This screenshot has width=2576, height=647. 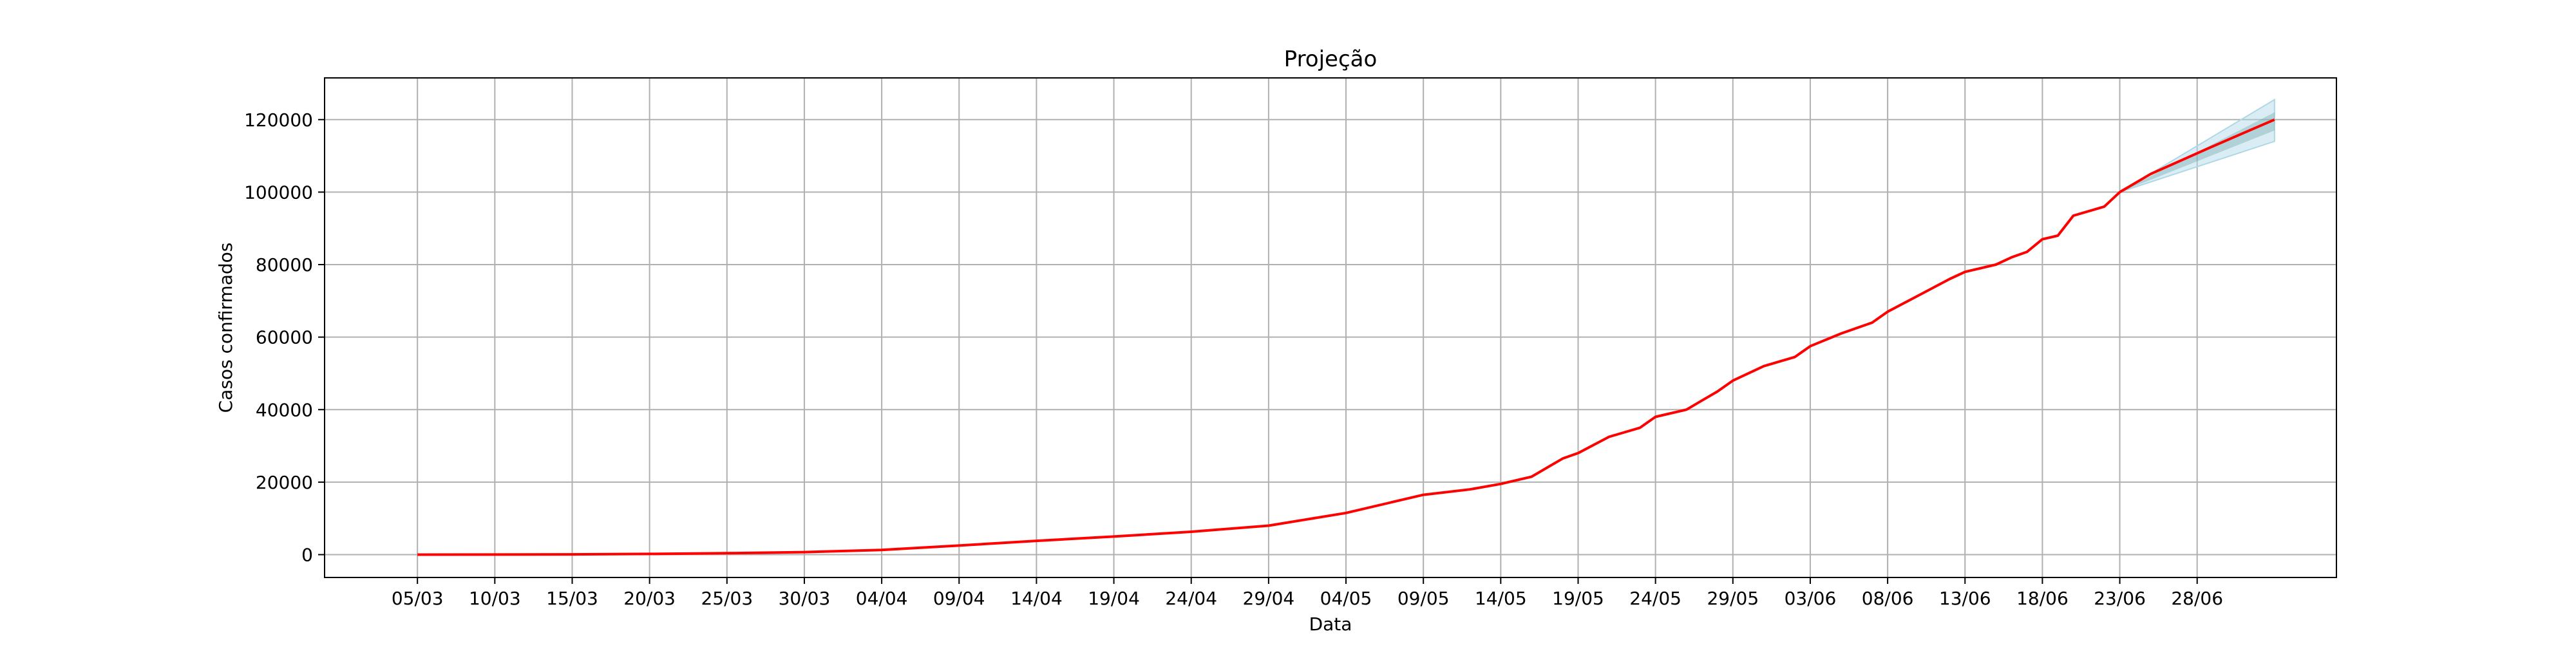 I want to click on x-tick-label: 08/06, so click(x=1888, y=598).